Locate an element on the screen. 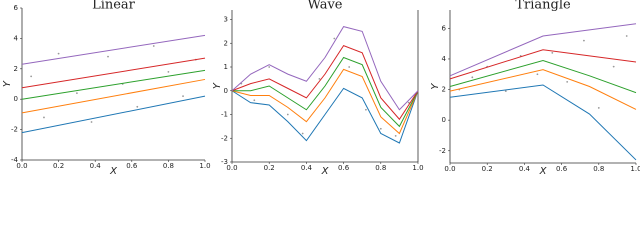 The width and height of the screenshot is (640, 240). chart-title: Linear is located at coordinates (114, 6).